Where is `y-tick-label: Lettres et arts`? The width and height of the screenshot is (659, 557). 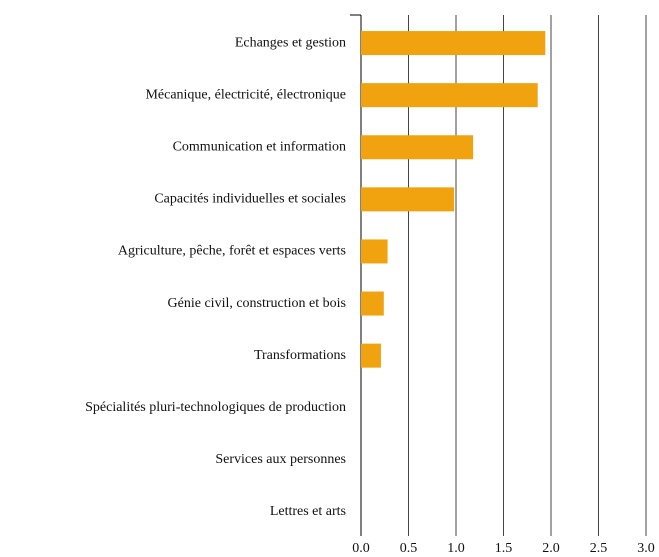
y-tick-label: Lettres et arts is located at coordinates (308, 511).